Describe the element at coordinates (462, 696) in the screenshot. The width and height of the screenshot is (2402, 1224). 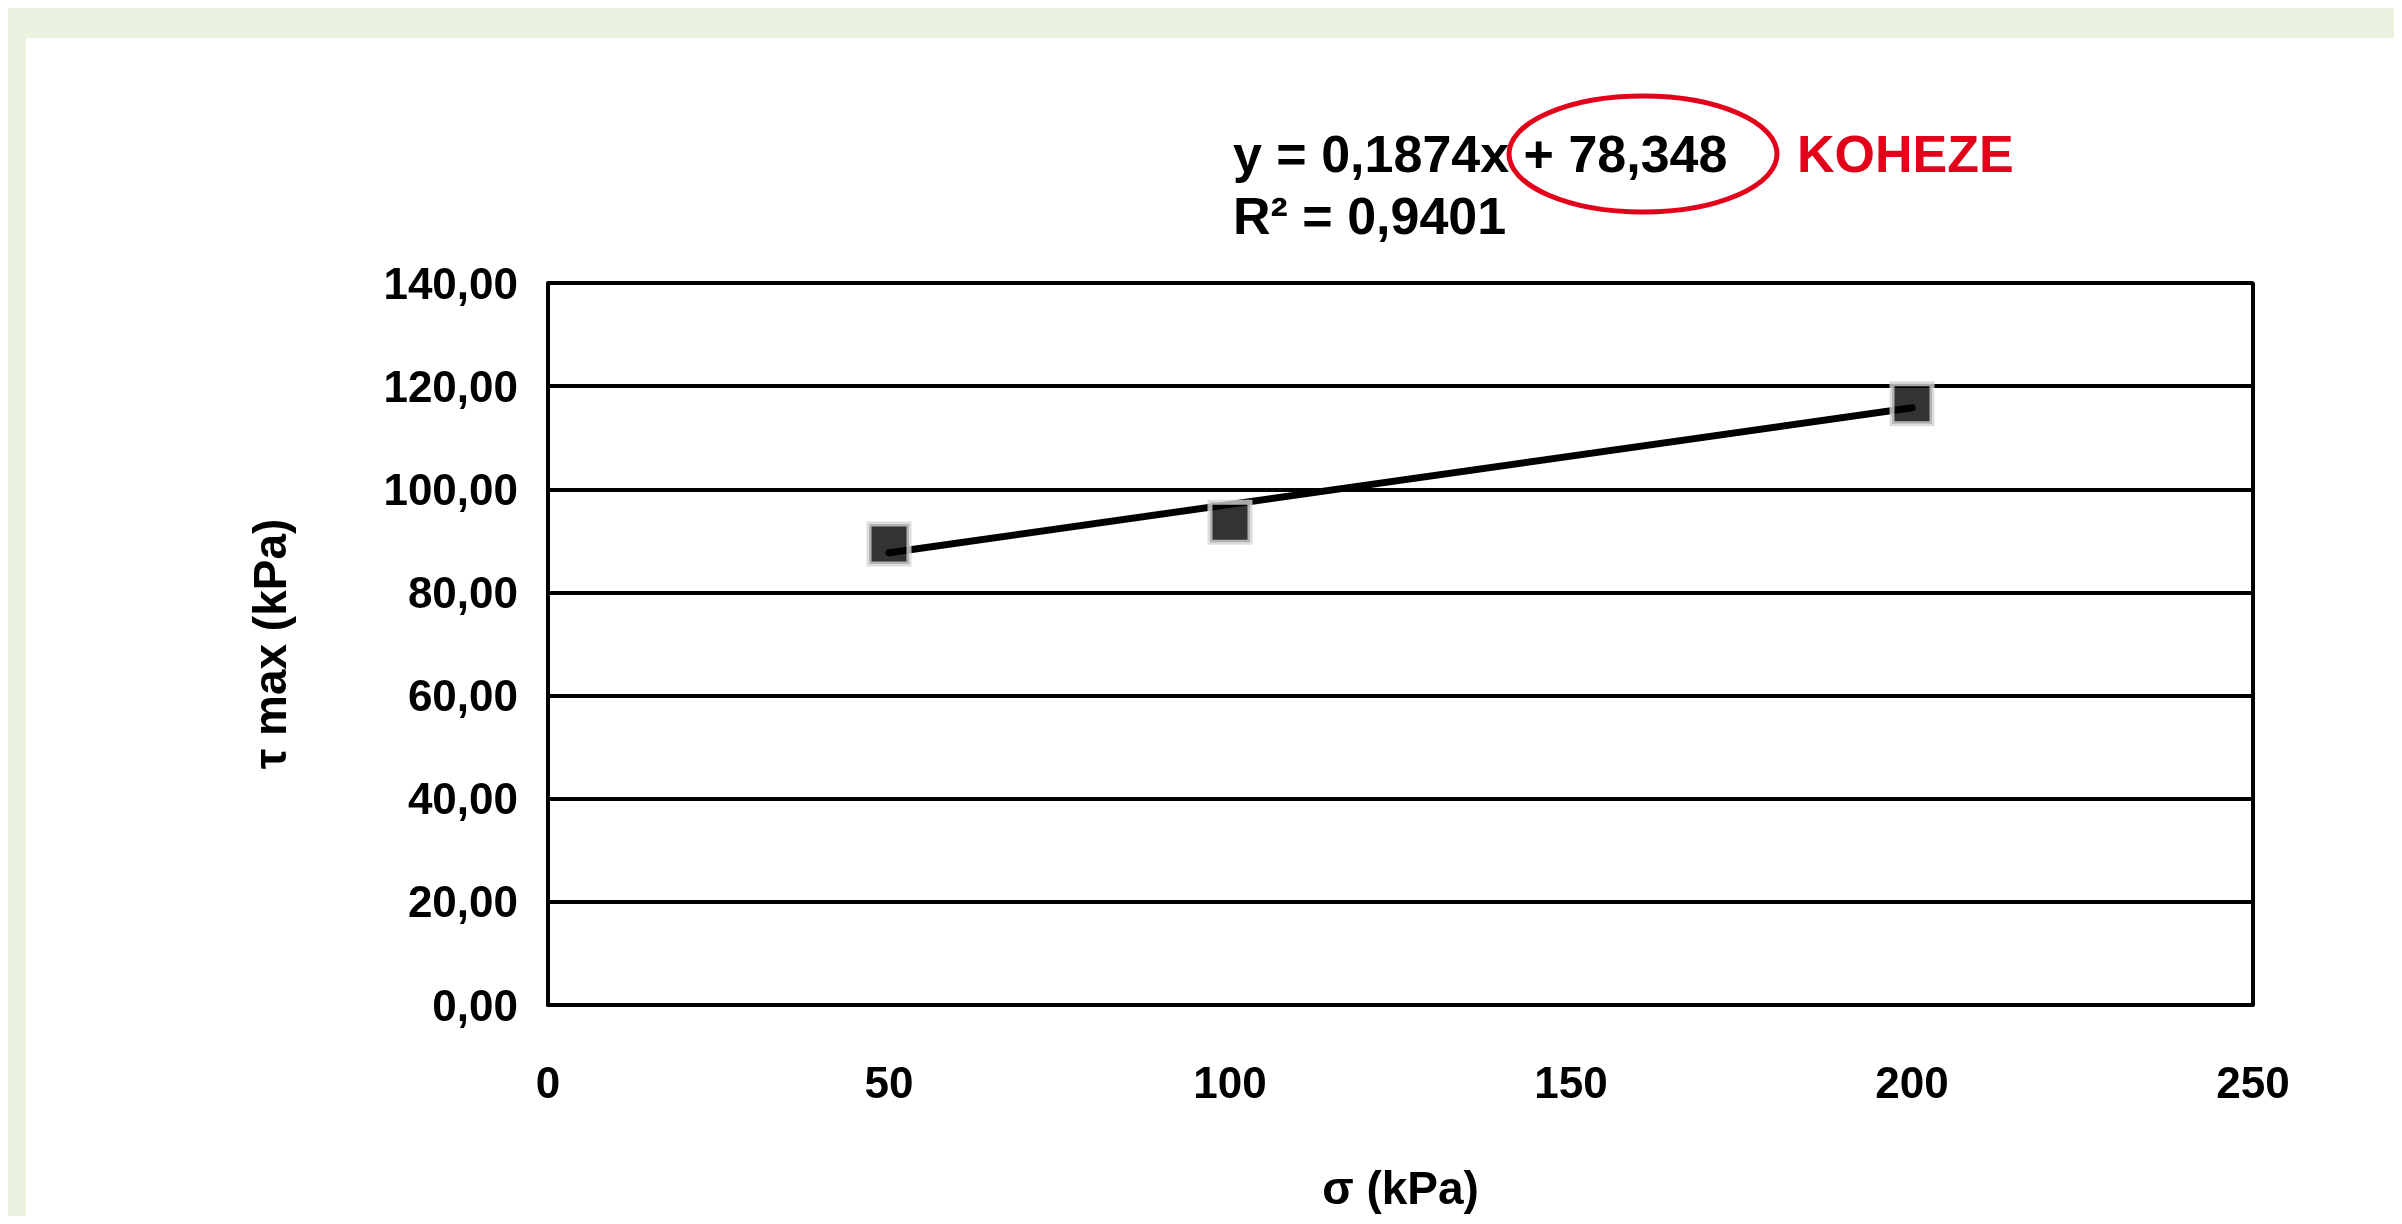
I see `y-tick-label: 60,00` at that location.